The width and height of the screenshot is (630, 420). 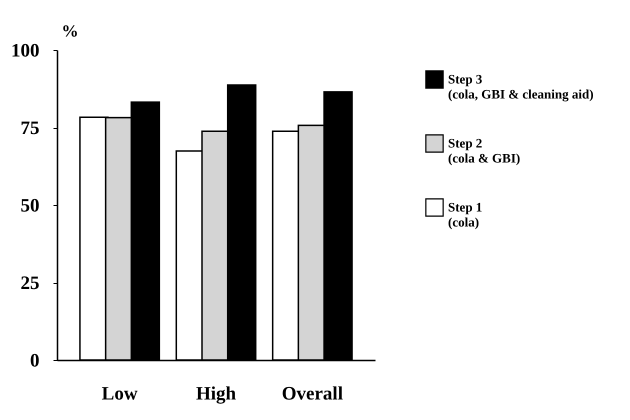 I want to click on y-tick-label: 100, so click(x=25, y=51).